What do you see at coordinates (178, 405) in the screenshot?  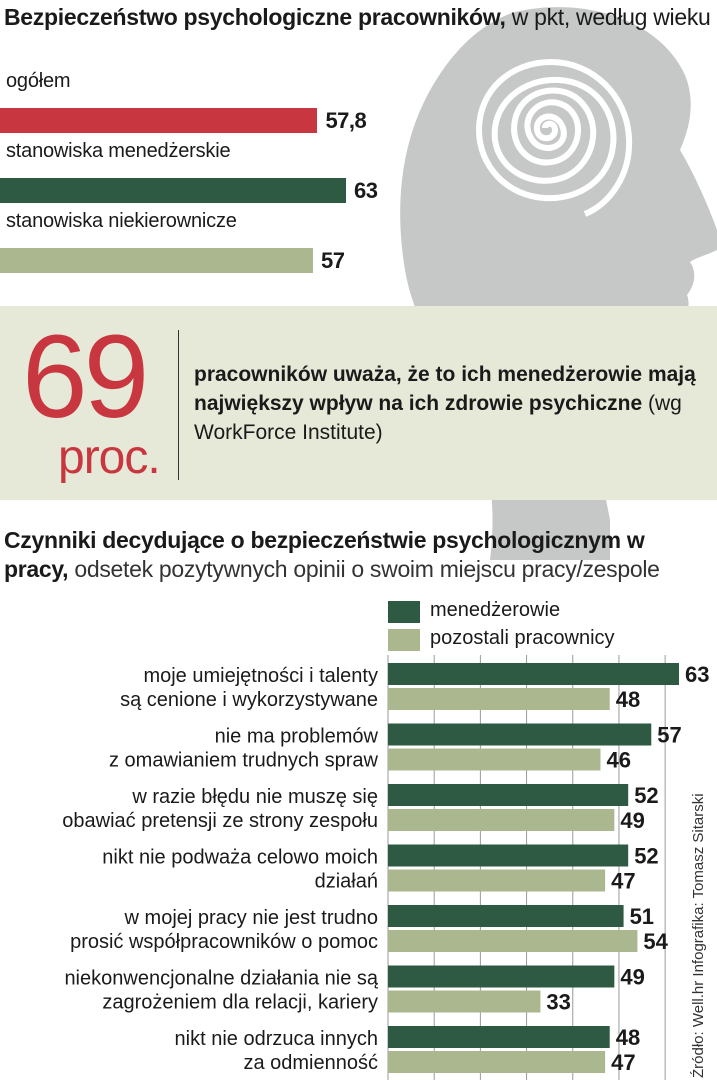 I see `stat-divider` at bounding box center [178, 405].